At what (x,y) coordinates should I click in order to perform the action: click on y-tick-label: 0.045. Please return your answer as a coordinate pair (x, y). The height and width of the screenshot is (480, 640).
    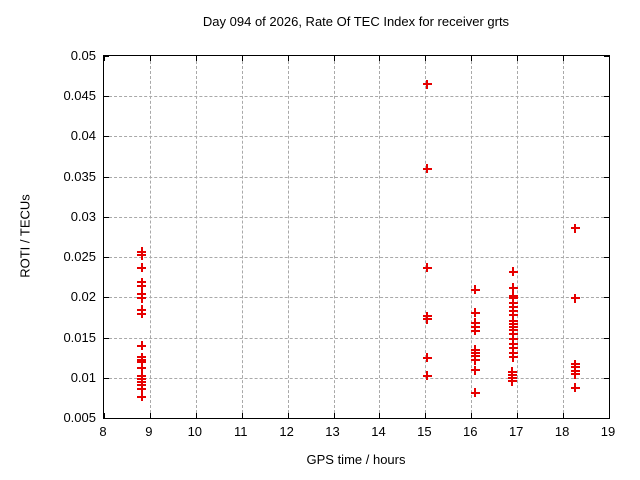
    Looking at the image, I should click on (79, 96).